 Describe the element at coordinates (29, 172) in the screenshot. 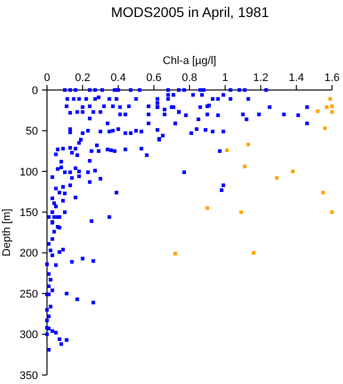

I see `y-tick-label: 100` at that location.